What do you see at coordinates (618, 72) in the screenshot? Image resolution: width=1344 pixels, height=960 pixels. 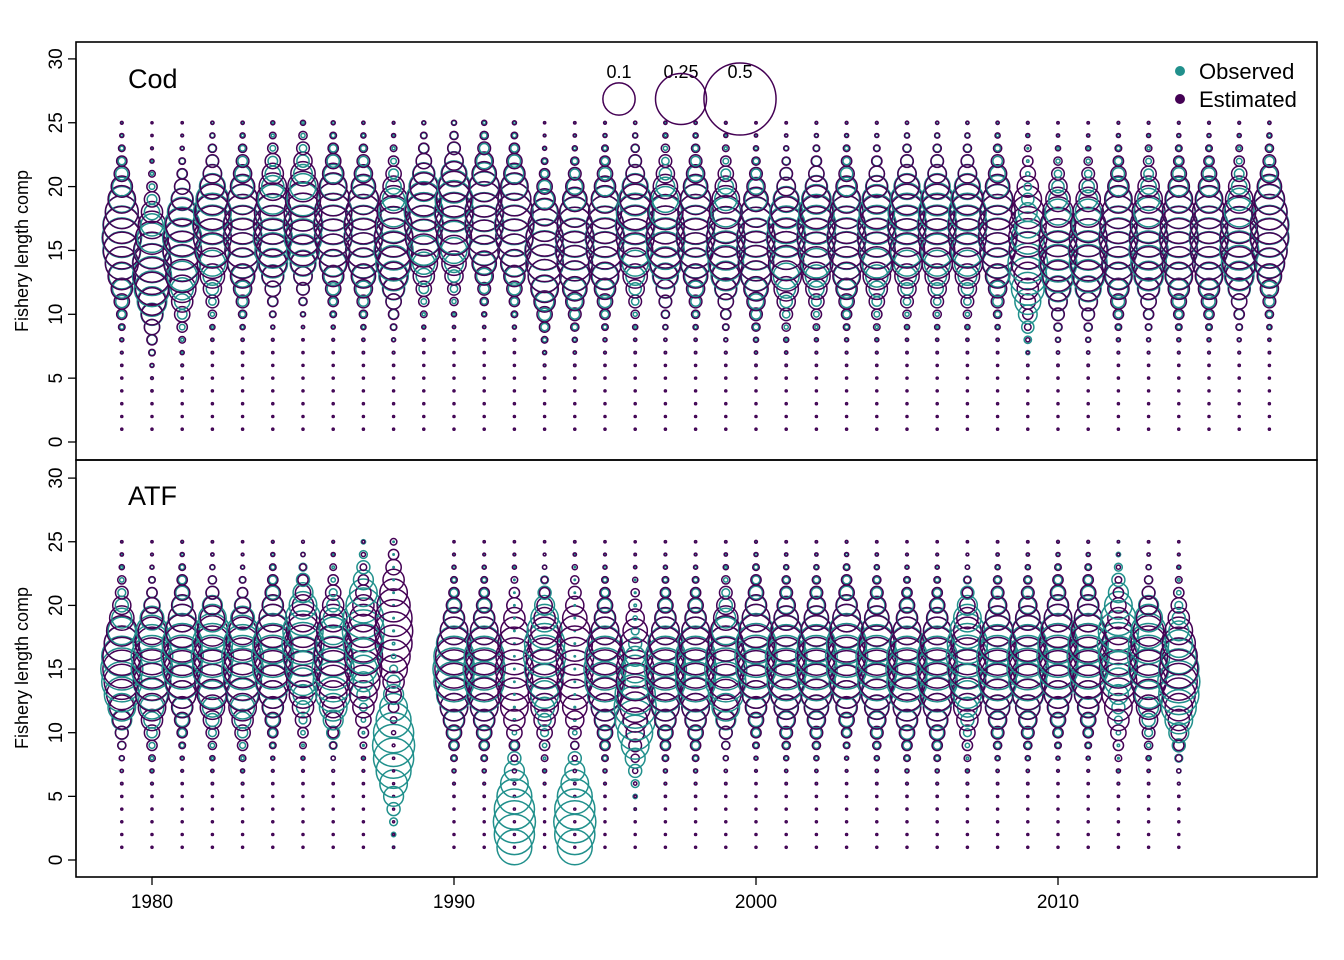 I see `size-scale-label-0: 0.1` at bounding box center [618, 72].